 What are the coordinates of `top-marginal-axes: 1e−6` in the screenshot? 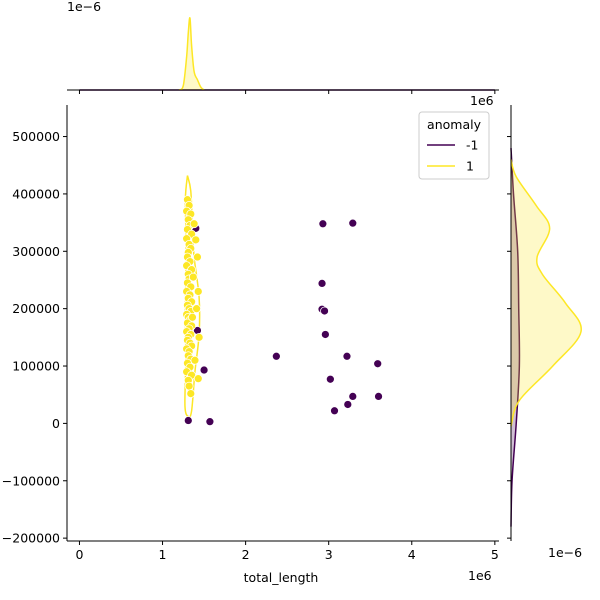 It's located at (283, 47).